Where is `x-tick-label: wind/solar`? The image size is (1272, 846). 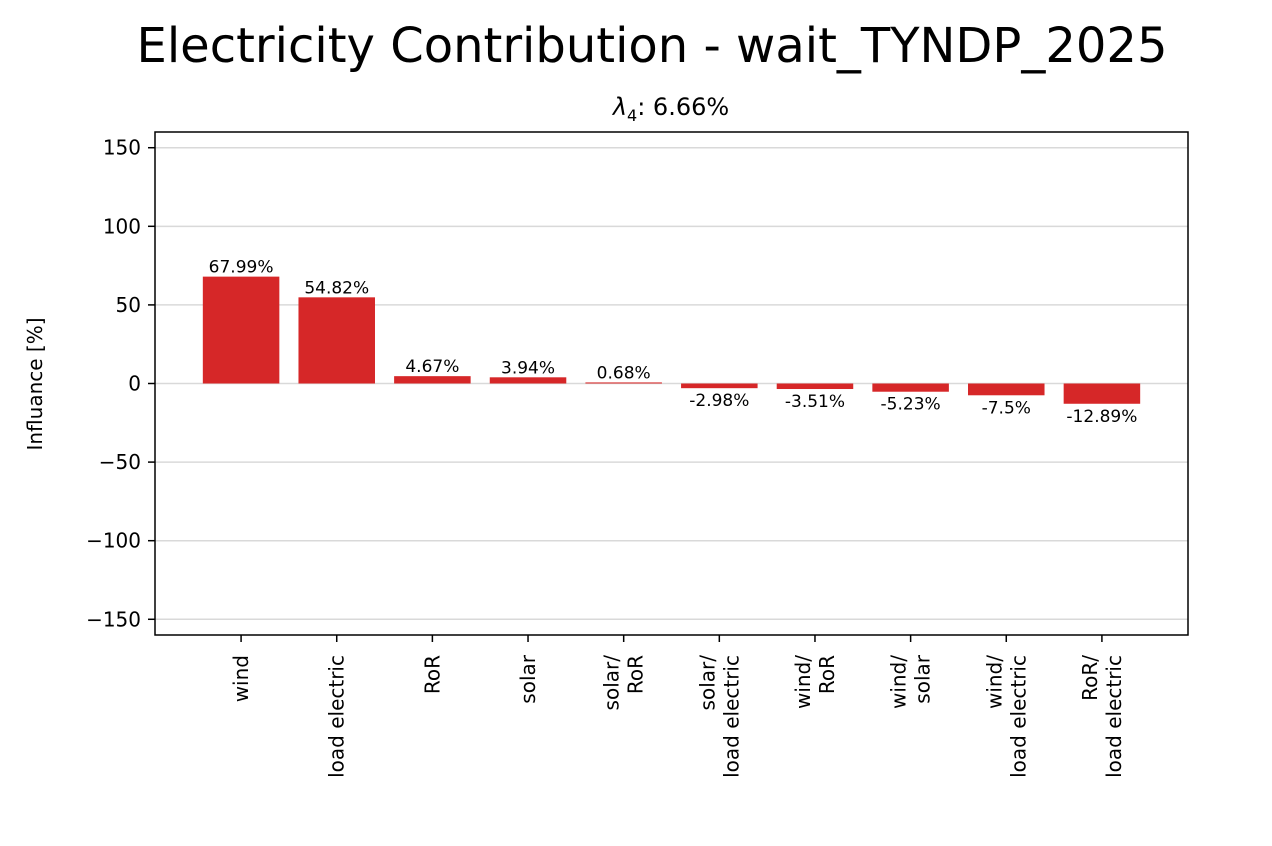 x-tick-label: wind/solar is located at coordinates (911, 681).